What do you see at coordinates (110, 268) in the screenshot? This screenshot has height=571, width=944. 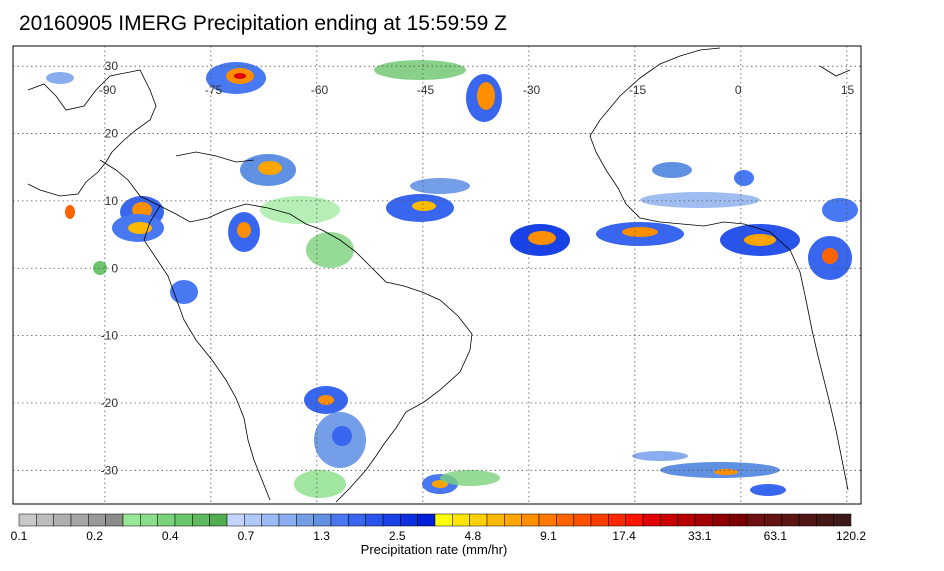 I see `latitude-labels: 30 20 10 0 -10 -20 -30` at bounding box center [110, 268].